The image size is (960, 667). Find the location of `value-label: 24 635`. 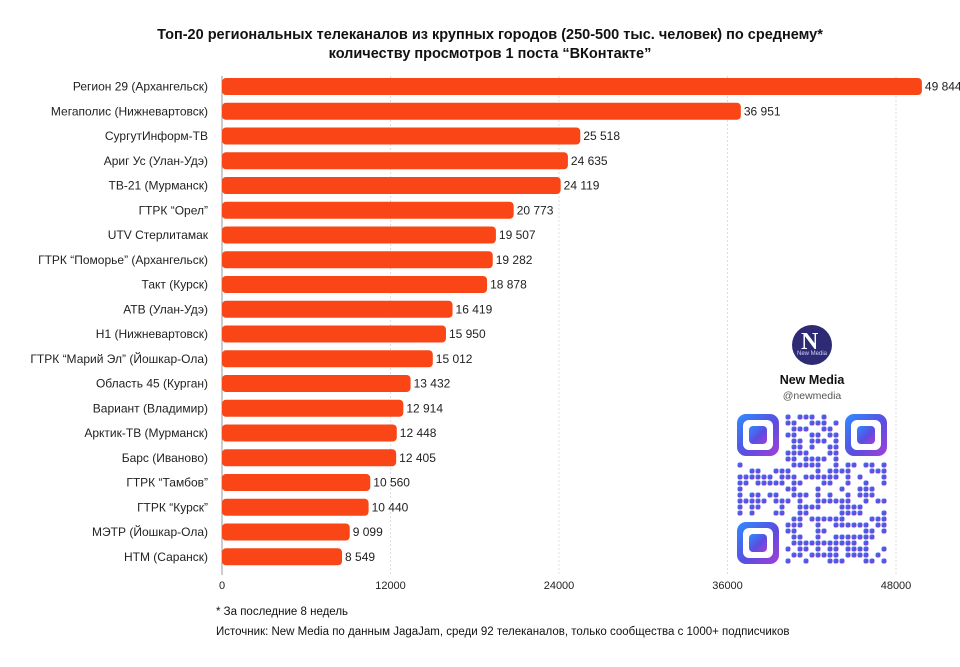

value-label: 24 635 is located at coordinates (589, 161).